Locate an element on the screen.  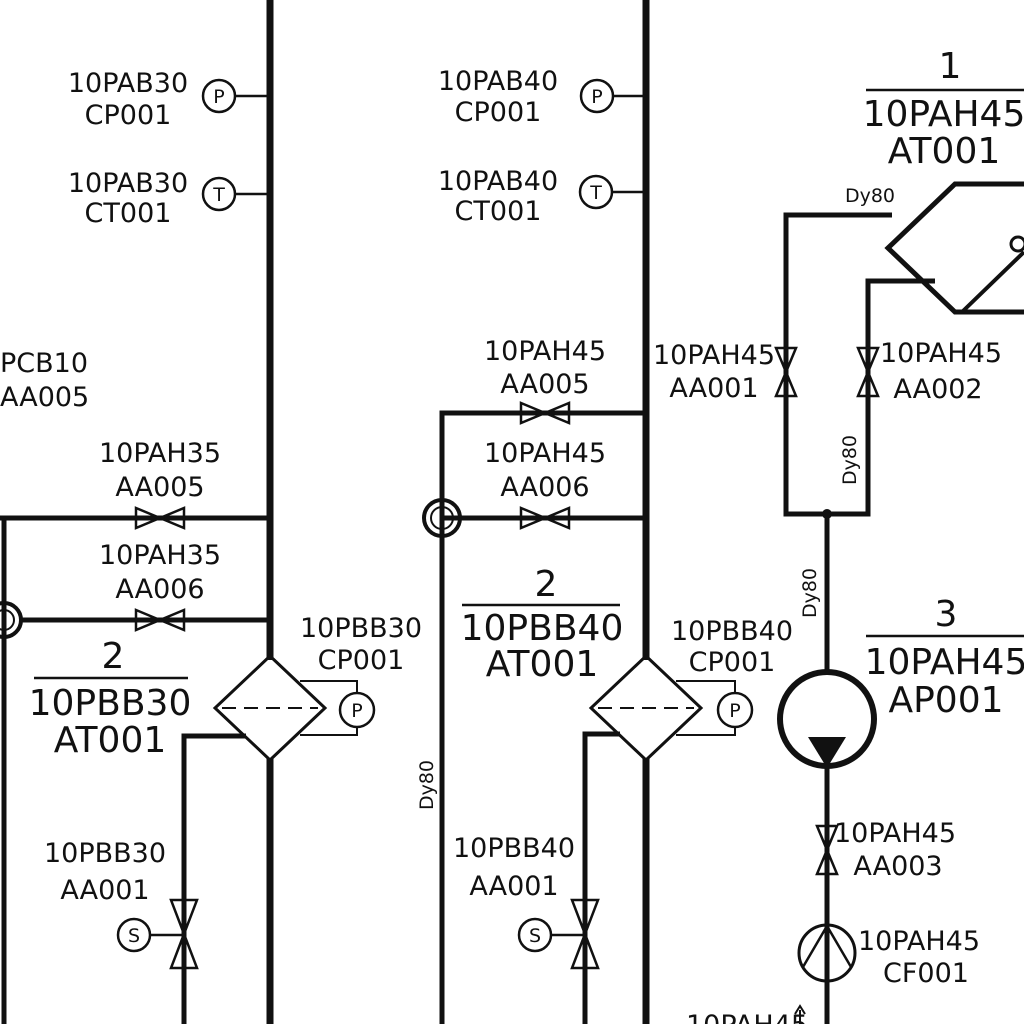
svg-text: 3 is located at coordinates (946, 614).